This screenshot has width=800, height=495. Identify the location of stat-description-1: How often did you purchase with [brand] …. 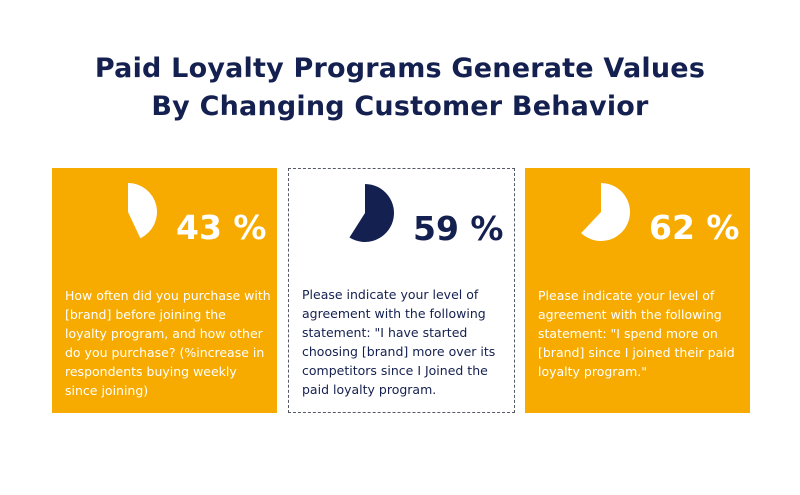
(168, 343).